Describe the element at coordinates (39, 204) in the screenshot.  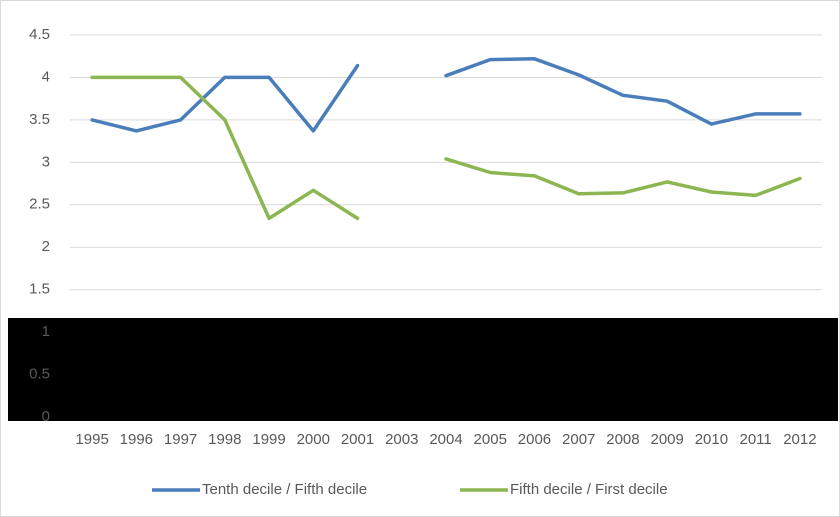
I see `y-tick-label: 2.5` at that location.